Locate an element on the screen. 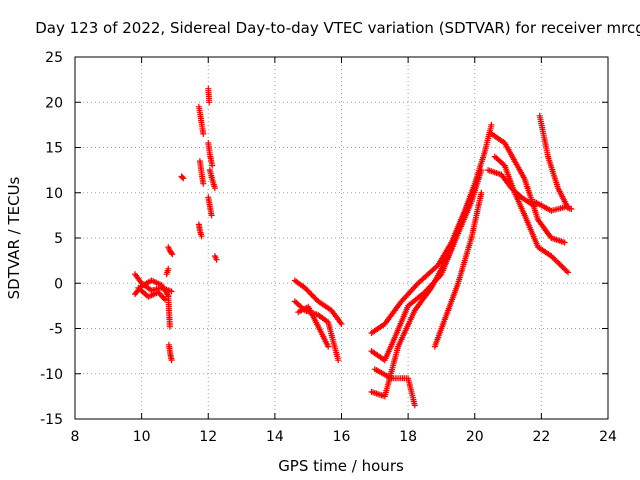  data-series-arc-12-e is located at coordinates (215, 258).